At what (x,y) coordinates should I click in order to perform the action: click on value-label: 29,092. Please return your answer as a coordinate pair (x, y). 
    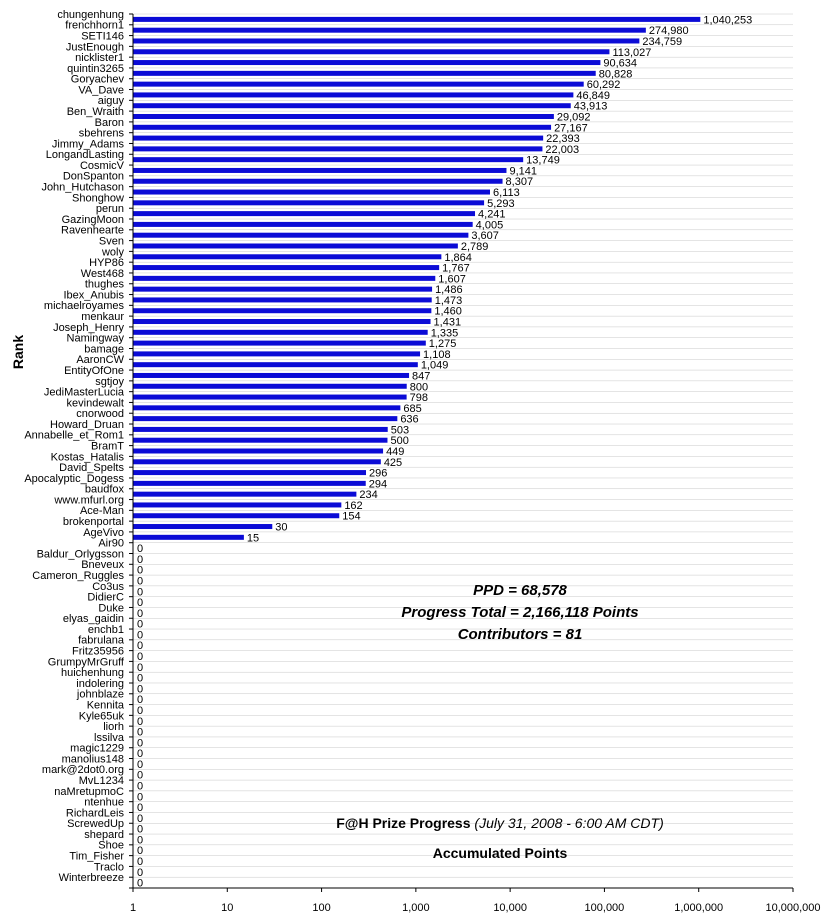
    Looking at the image, I should click on (574, 118).